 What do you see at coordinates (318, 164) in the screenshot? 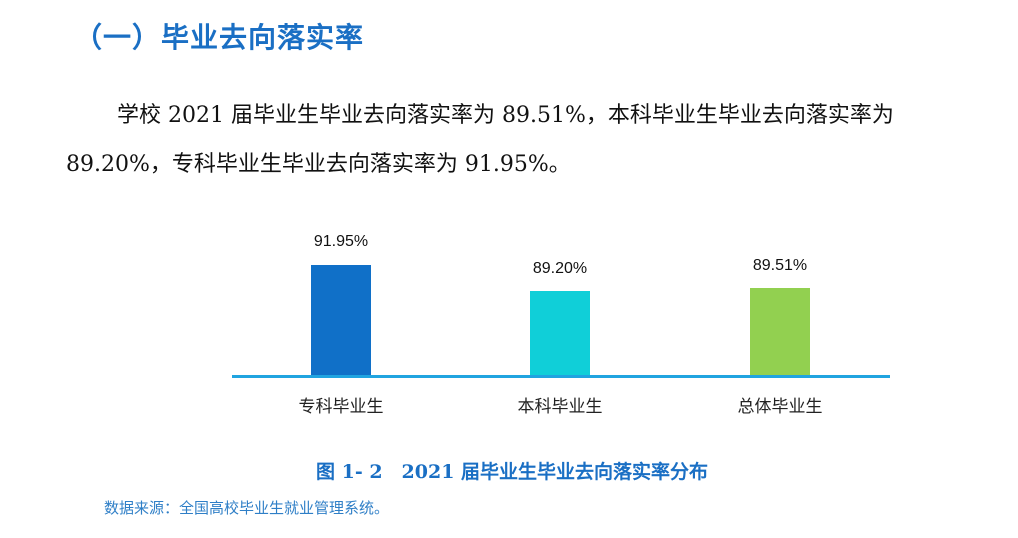
I see `summary-paragraph-line-2: 89.20%，专科毕业生毕业去向落实率为 91.95%。` at bounding box center [318, 164].